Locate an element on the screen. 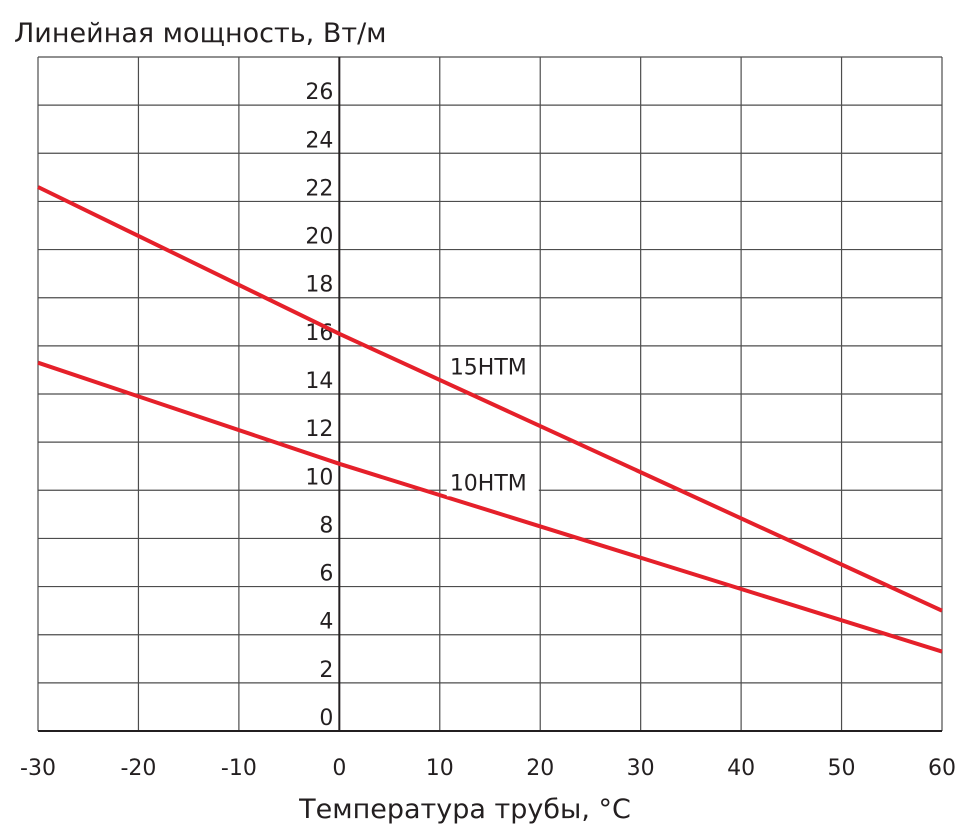  x-axis-title: Температура трубы, °C is located at coordinates (464, 809).